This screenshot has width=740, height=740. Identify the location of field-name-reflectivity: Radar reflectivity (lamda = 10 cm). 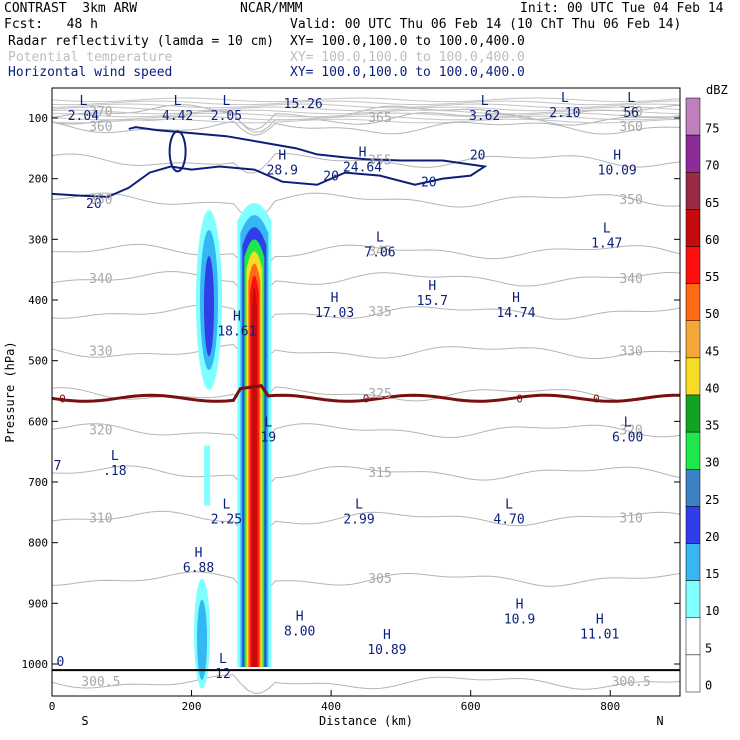
(141, 41).